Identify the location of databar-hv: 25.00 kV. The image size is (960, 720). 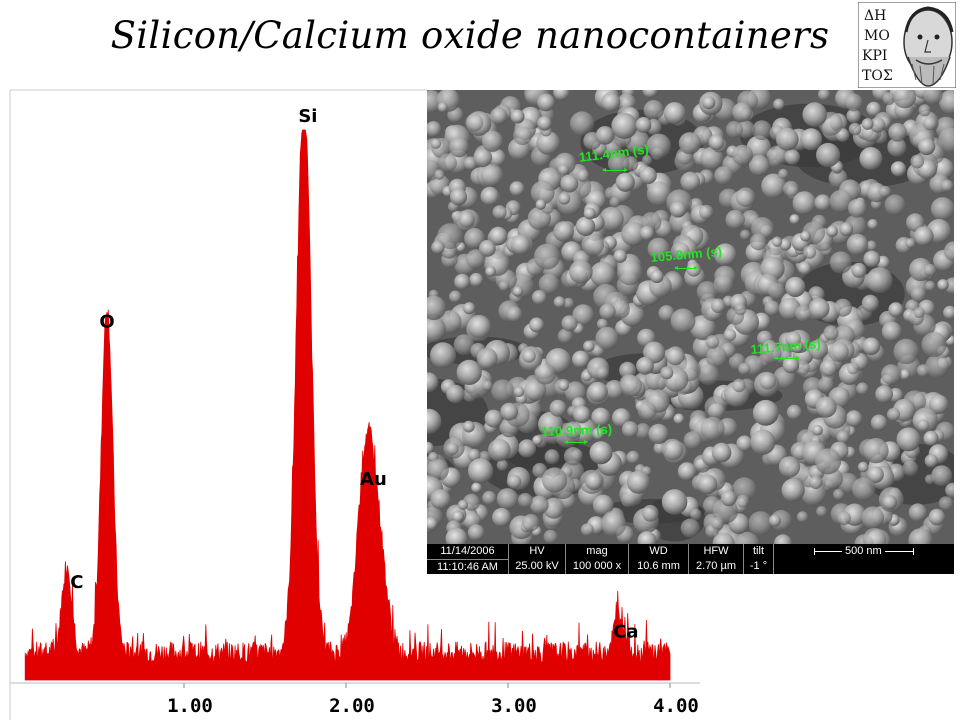
(537, 566).